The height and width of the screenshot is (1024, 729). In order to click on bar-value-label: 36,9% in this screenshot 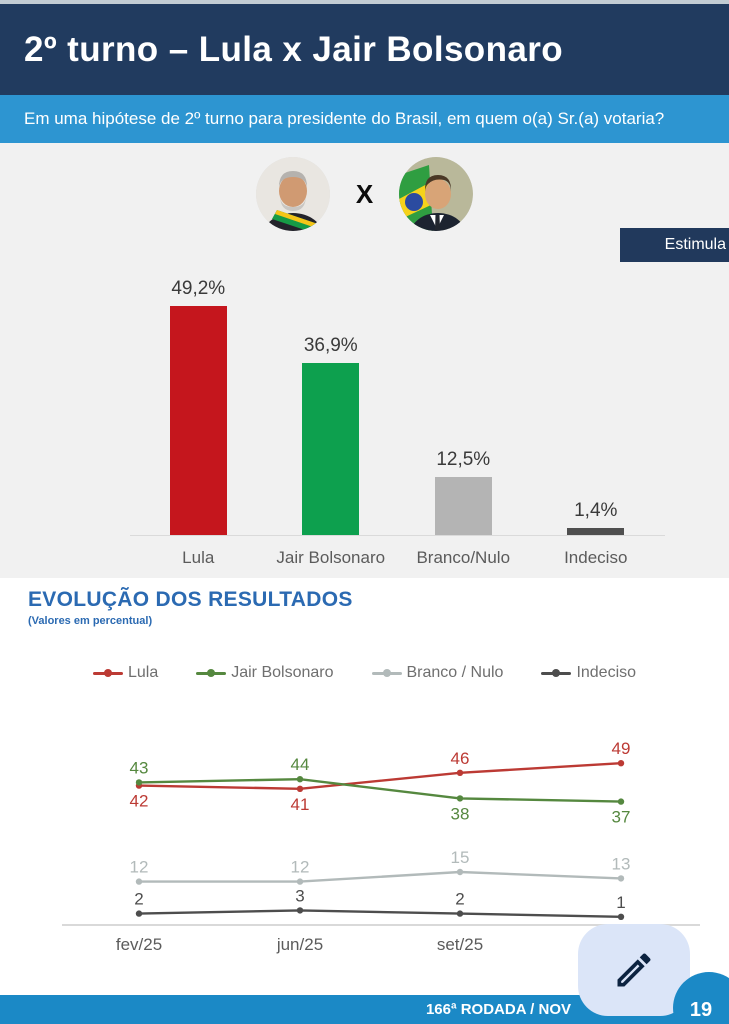, I will do `click(330, 345)`.